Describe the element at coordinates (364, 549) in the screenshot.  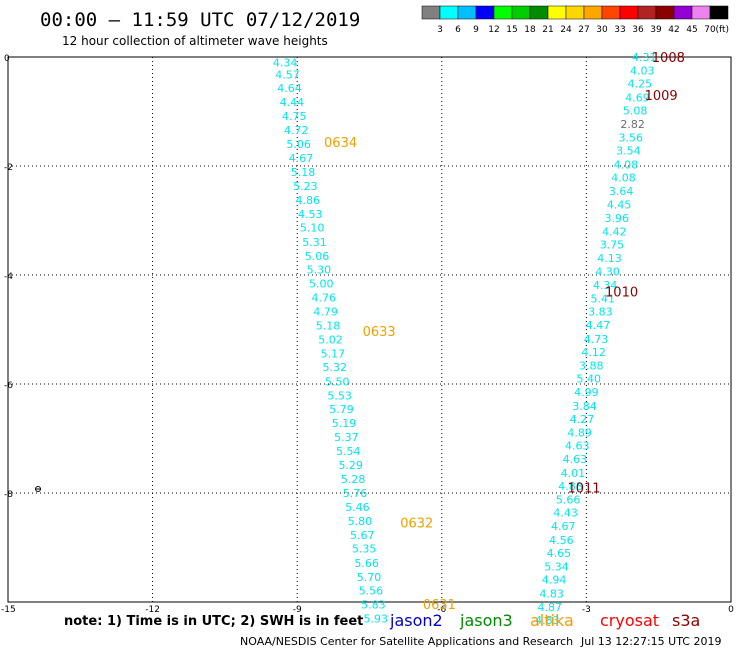
I see `data-point: 5.35` at that location.